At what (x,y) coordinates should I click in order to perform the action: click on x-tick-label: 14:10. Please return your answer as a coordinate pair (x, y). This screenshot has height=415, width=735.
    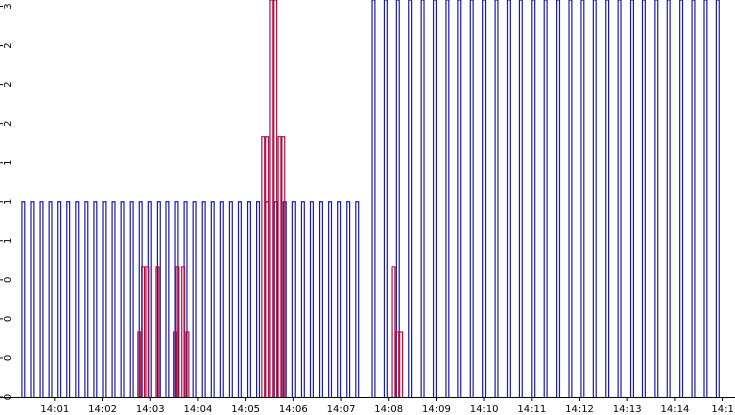
    Looking at the image, I should click on (484, 409).